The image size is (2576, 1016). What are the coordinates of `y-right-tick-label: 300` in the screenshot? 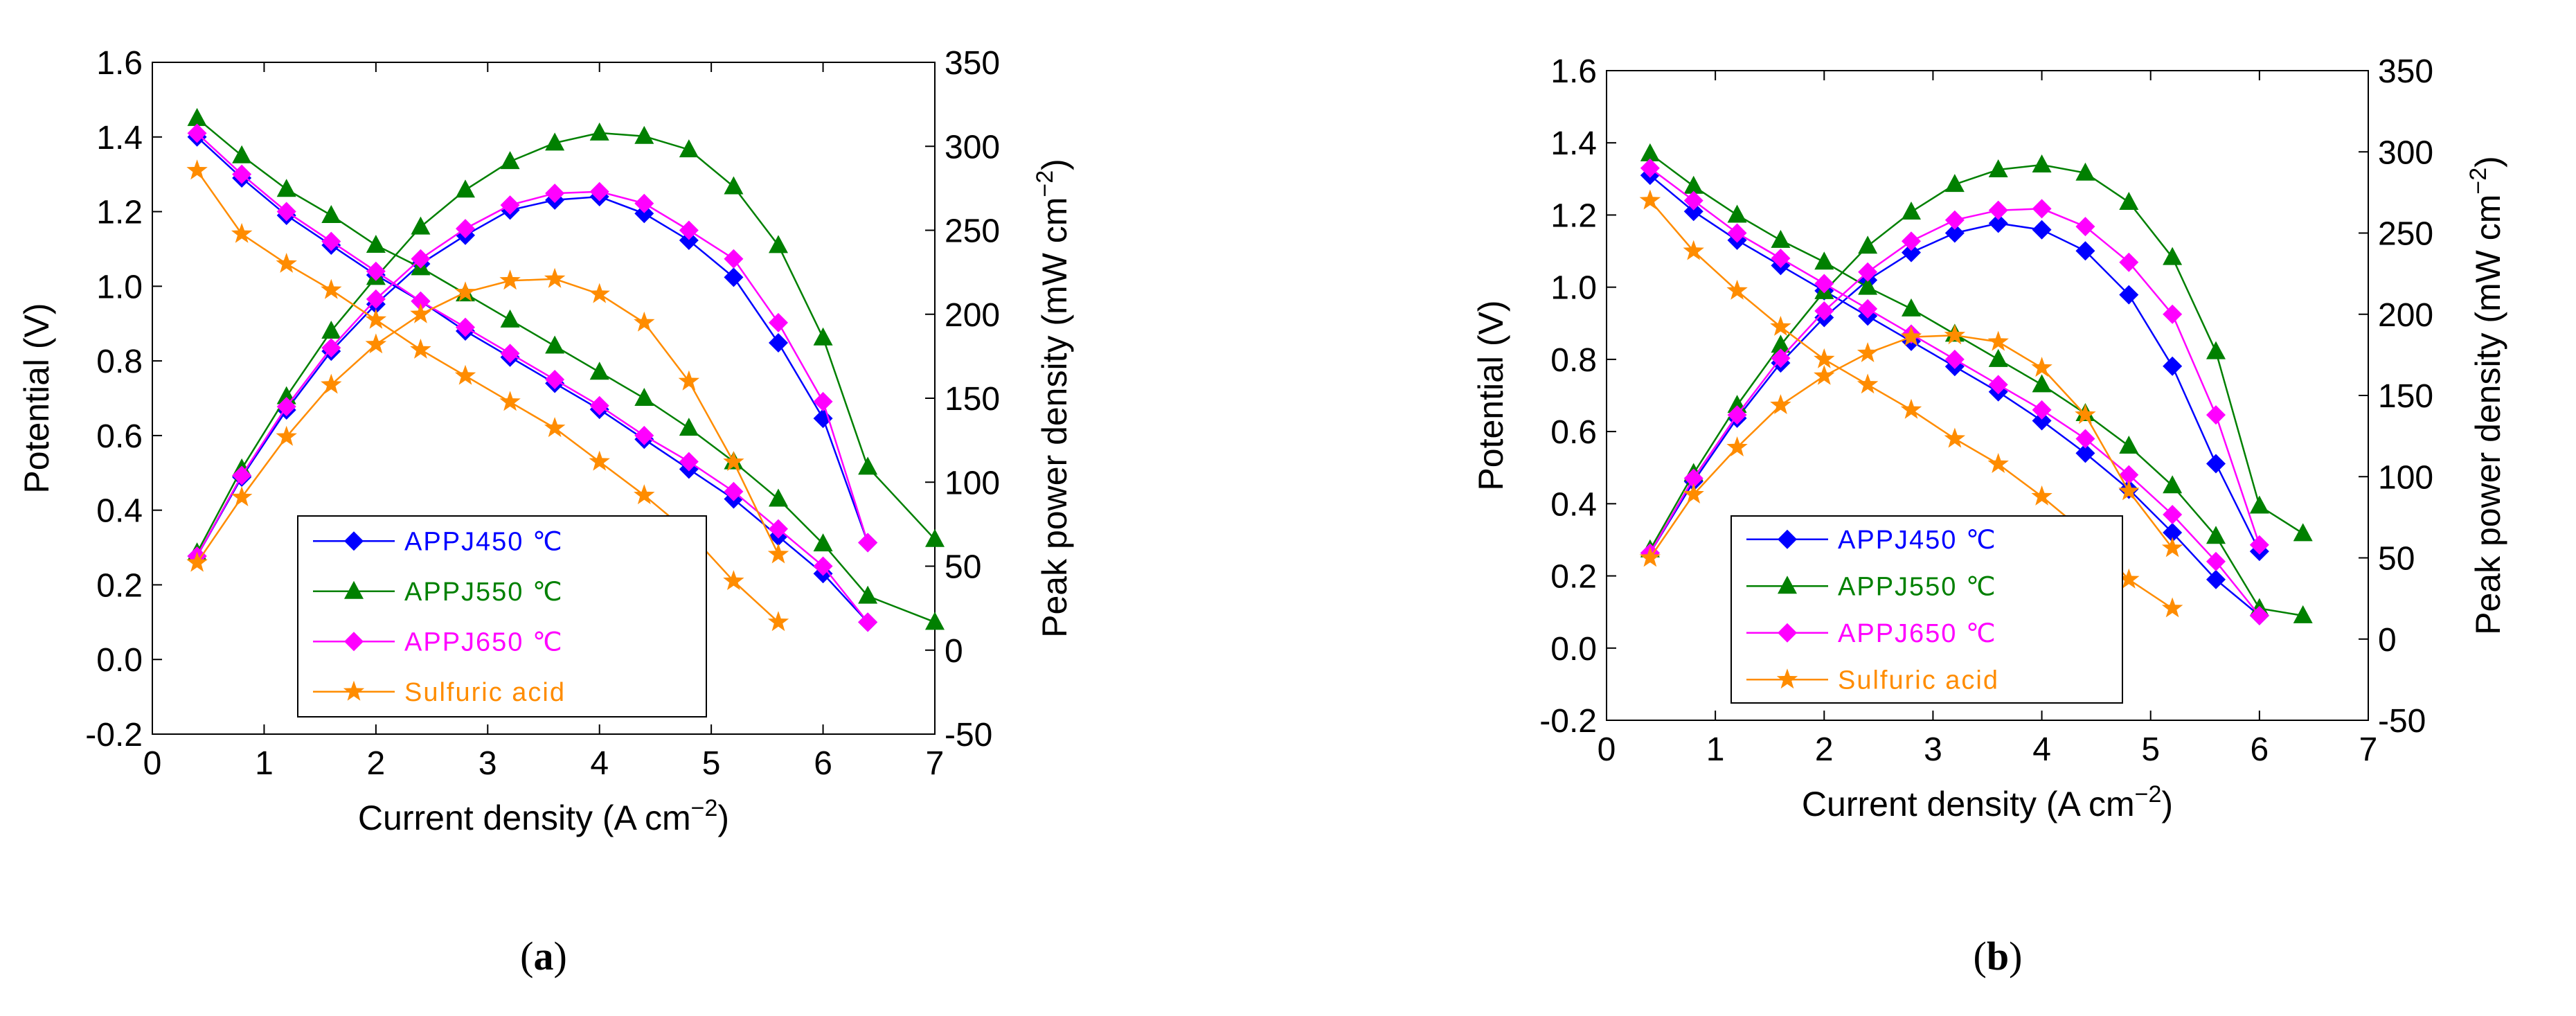 It's located at (2405, 152).